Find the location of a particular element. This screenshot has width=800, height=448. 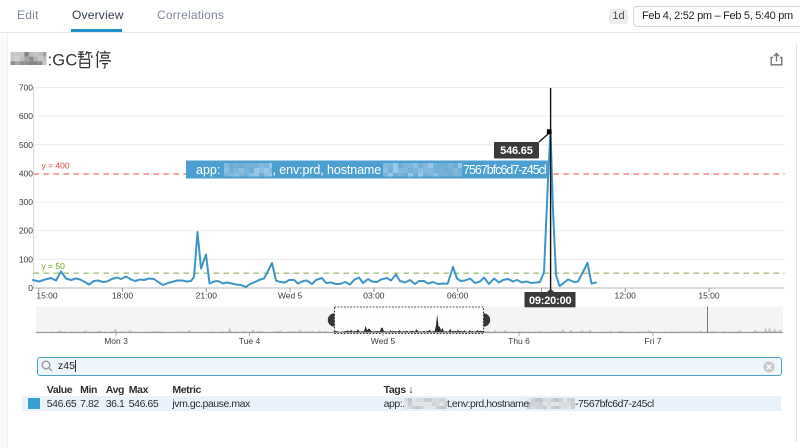

svg-text: Mon 3 is located at coordinates (116, 341).